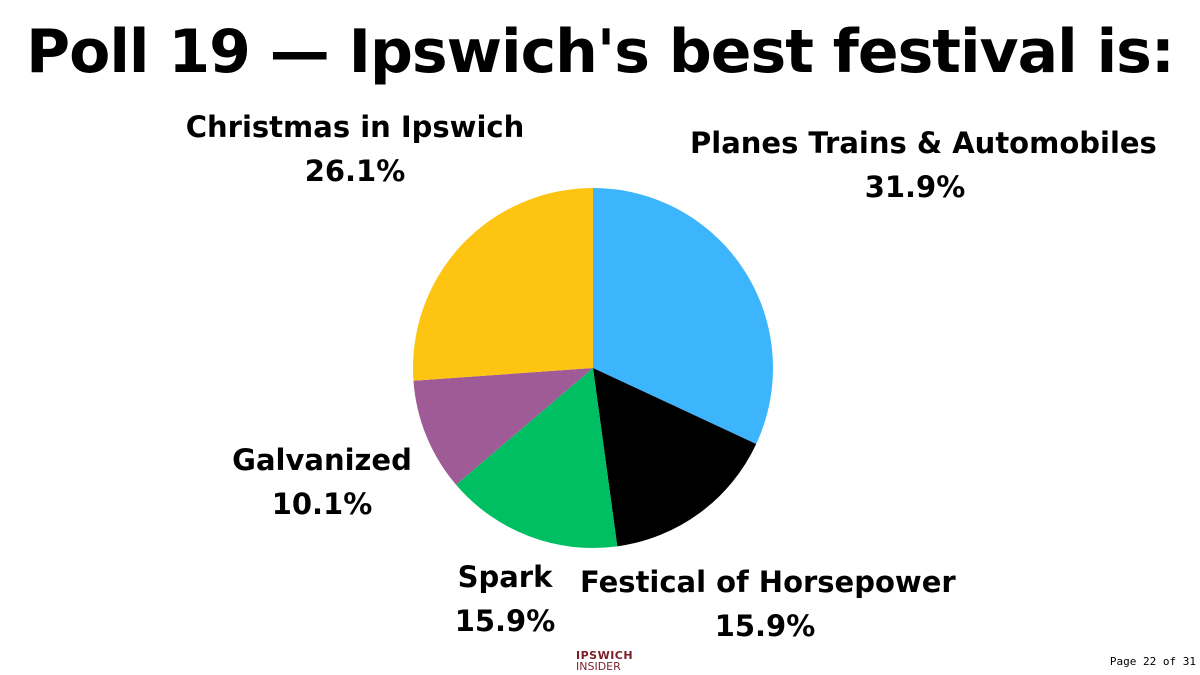 The image size is (1200, 675). What do you see at coordinates (605, 655) in the screenshot?
I see `logo-line-1: IPSWICH` at bounding box center [605, 655].